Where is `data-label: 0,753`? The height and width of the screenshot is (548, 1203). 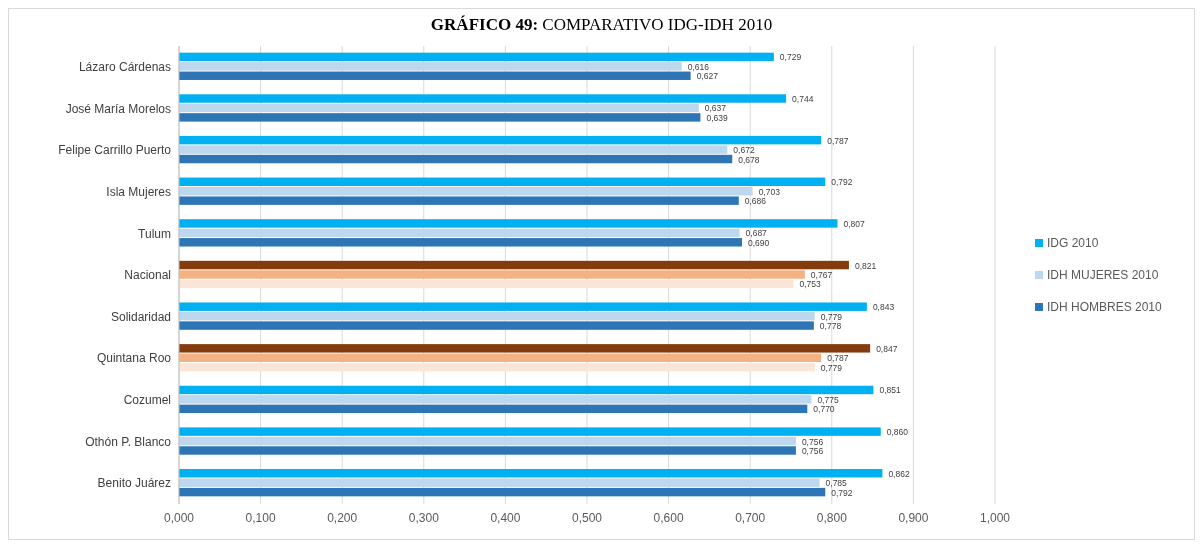
data-label: 0,753 is located at coordinates (810, 284).